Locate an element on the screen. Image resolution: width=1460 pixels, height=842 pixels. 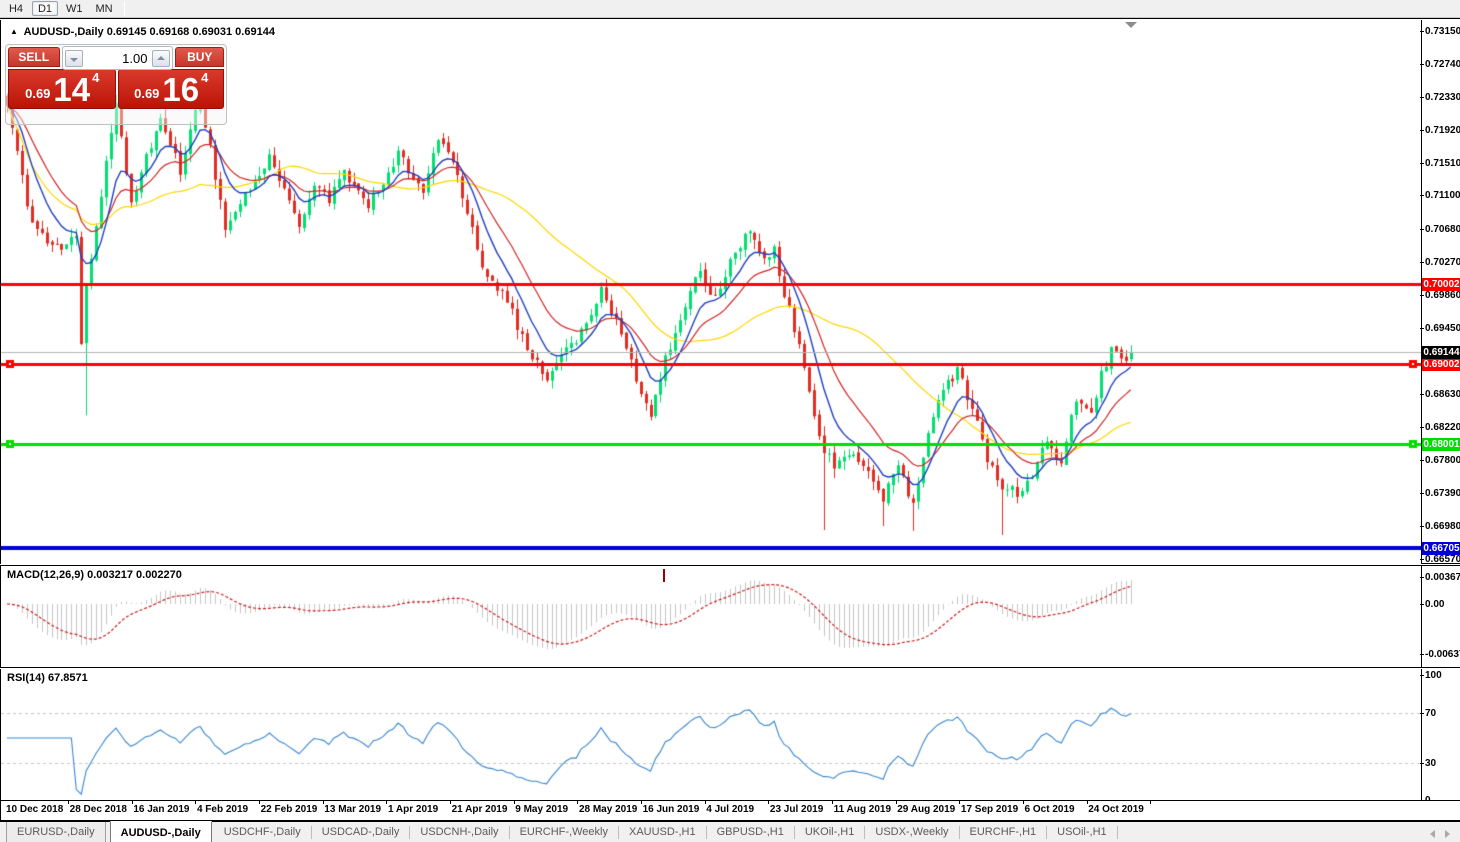
tab-scroll-right-icon is located at coordinates (1447, 834).